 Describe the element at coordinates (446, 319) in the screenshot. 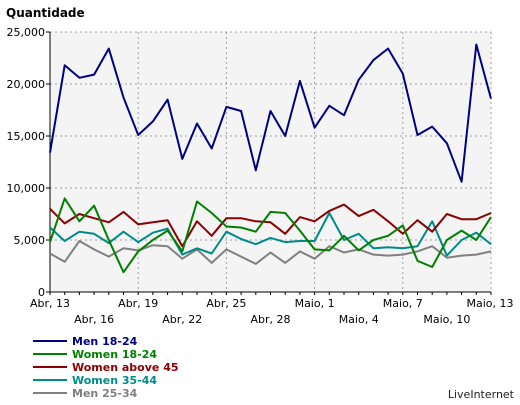

I see `x-tick-label: Maio, 10` at that location.